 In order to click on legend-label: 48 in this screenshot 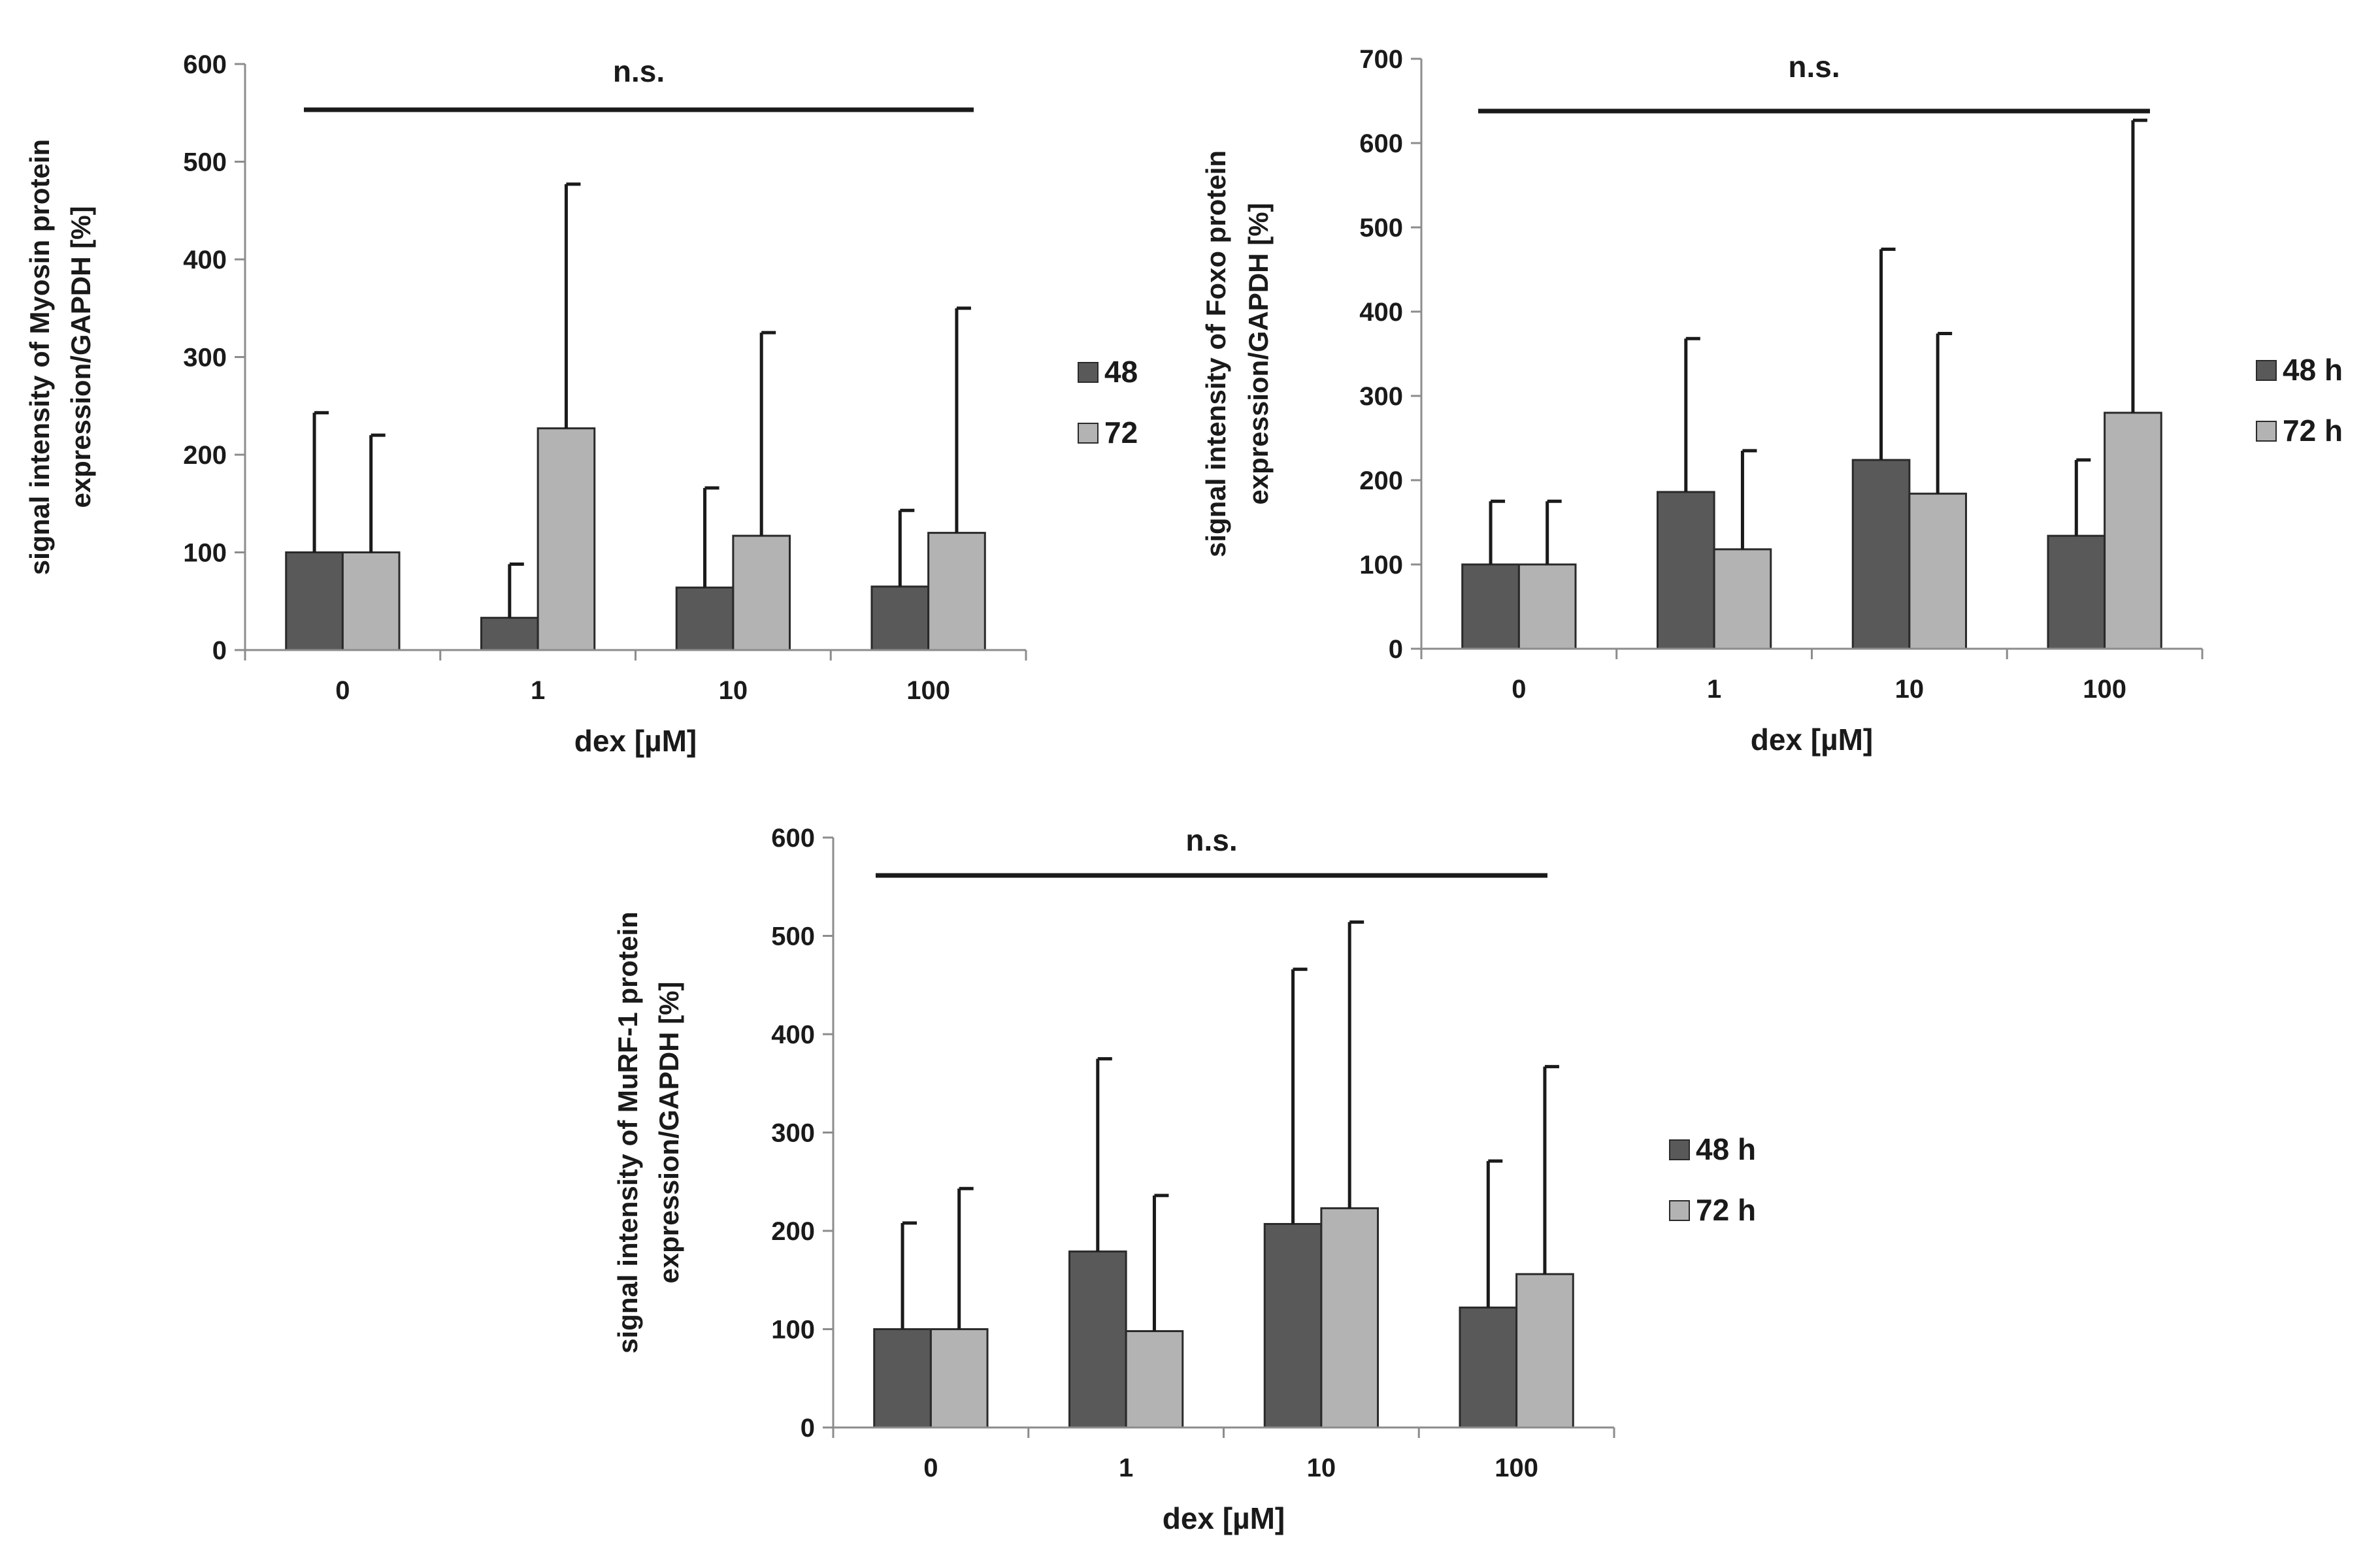, I will do `click(1121, 372)`.